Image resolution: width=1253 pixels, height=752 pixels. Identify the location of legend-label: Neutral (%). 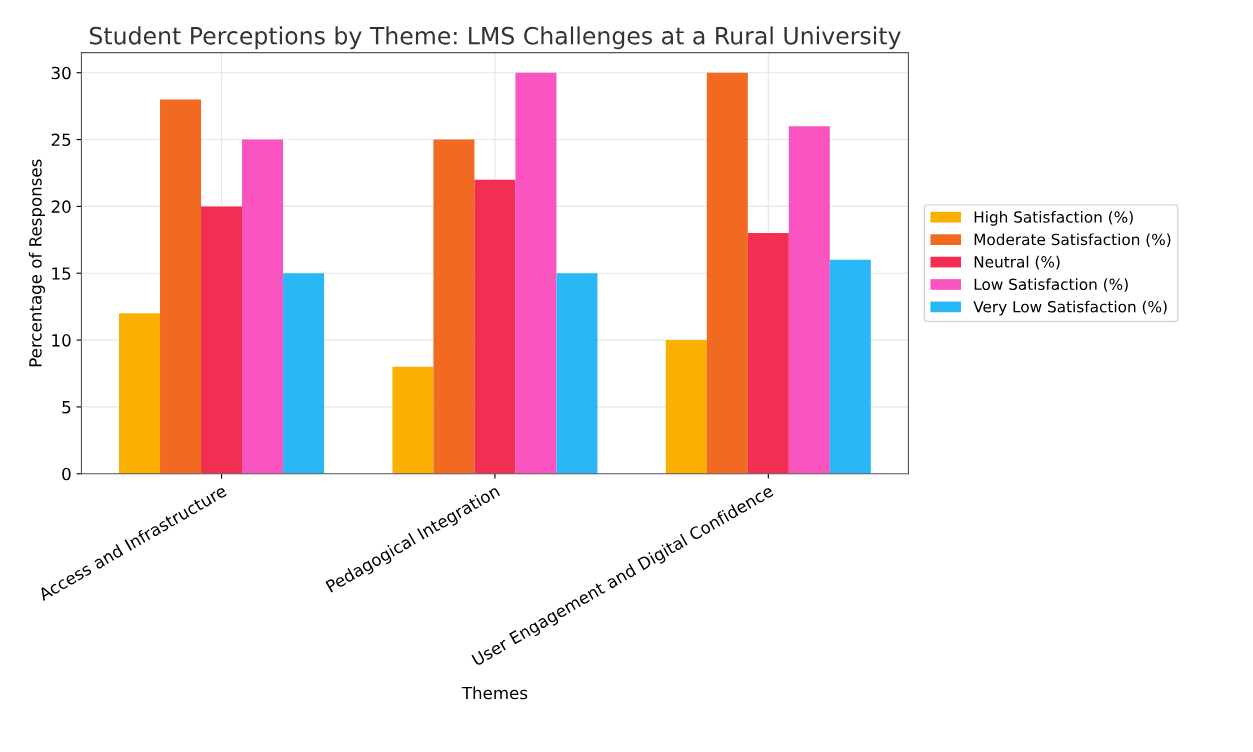
(1017, 262).